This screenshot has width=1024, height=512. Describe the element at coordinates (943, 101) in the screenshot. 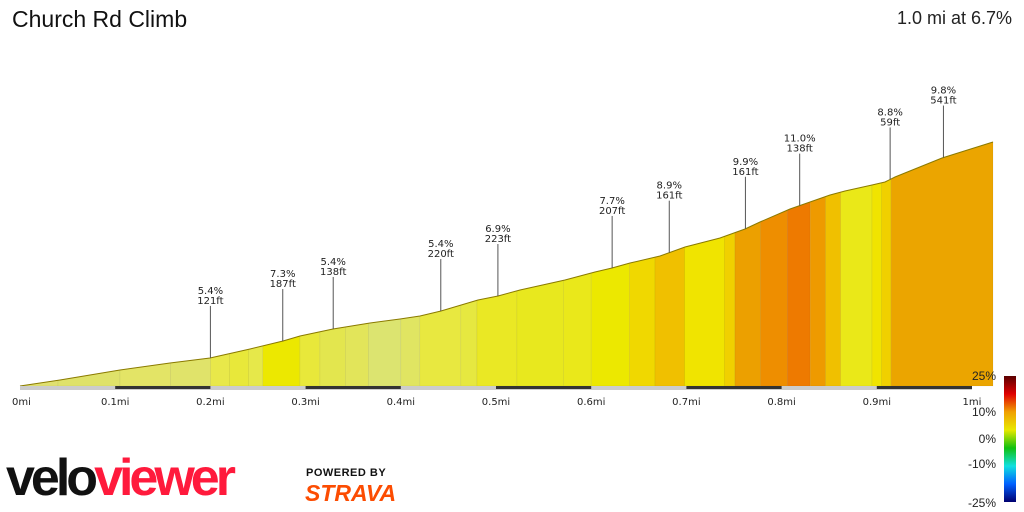

I see `annotation-length: 541ft` at that location.